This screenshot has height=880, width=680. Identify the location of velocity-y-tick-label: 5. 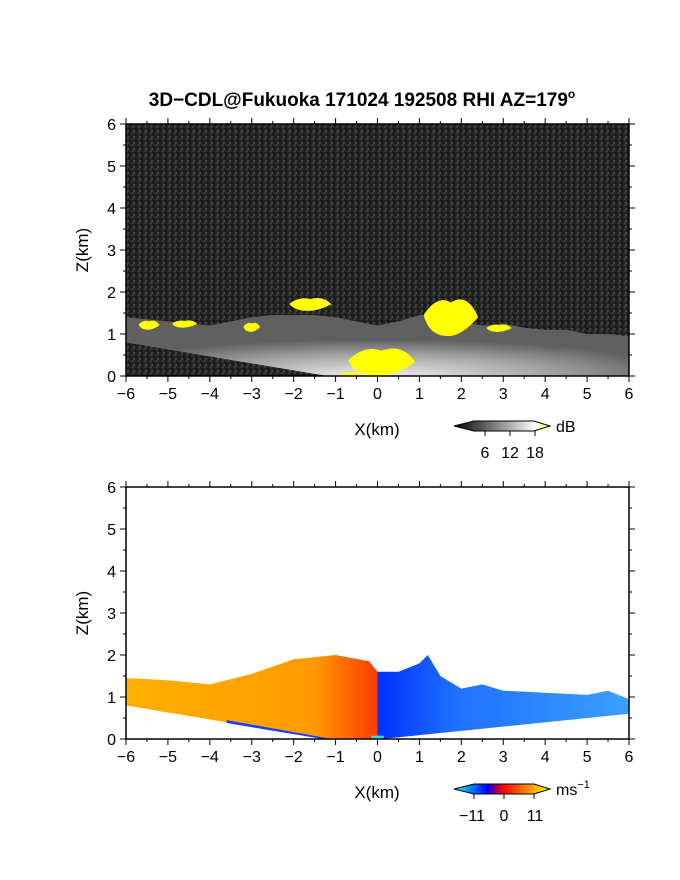
(111, 530).